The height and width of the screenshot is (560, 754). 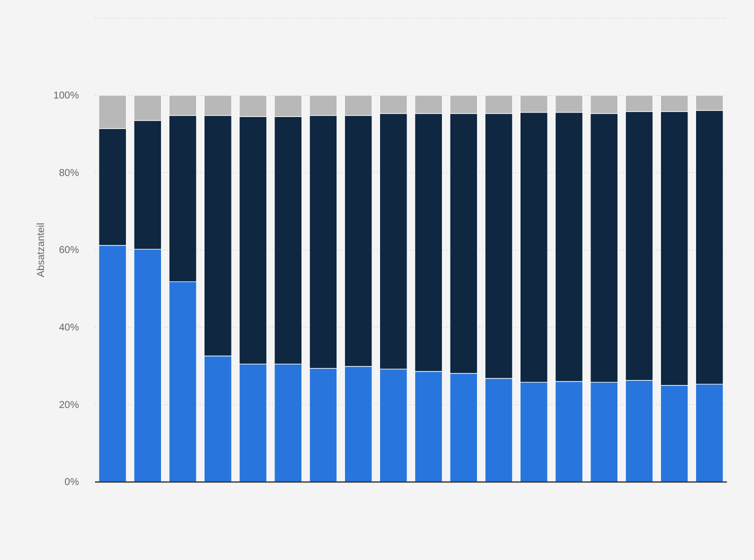 I want to click on y-tick-label: 0%, so click(x=72, y=482).